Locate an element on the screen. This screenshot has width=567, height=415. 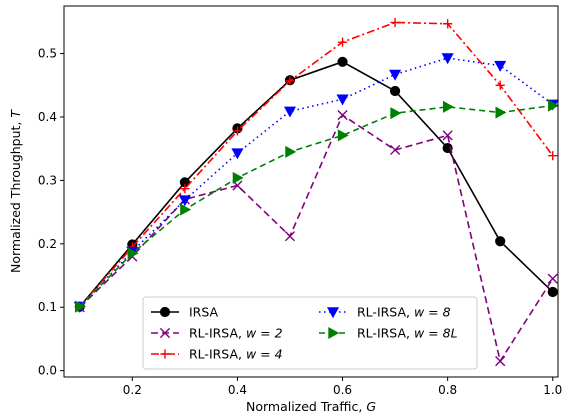
y-tick-label: 0.2 is located at coordinates (47, 244).